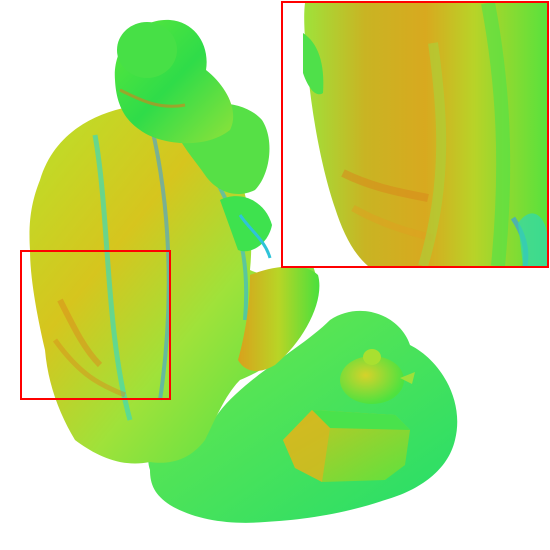 Image resolution: width=550 pixels, height=550 pixels. Describe the element at coordinates (279, 319) in the screenshot. I see `statue-arm` at that location.